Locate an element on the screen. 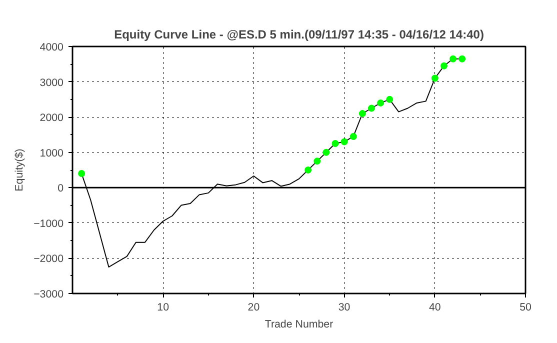  x-tick-label: 10 is located at coordinates (163, 308).